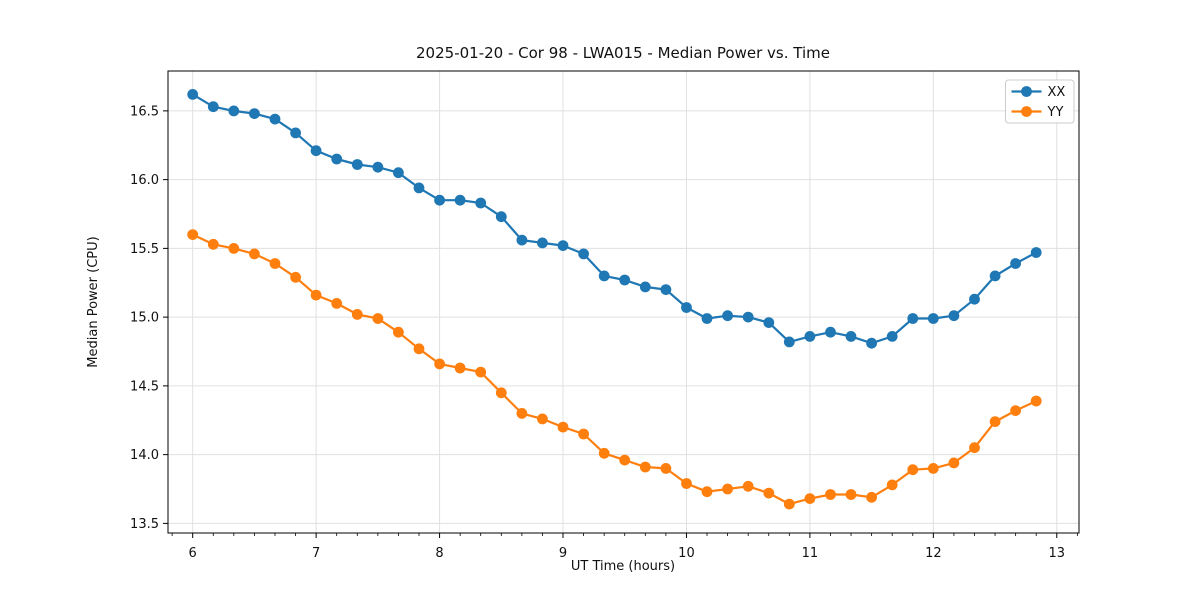 This screenshot has height=600, width=1200. I want to click on x-tick-label: 8, so click(439, 553).